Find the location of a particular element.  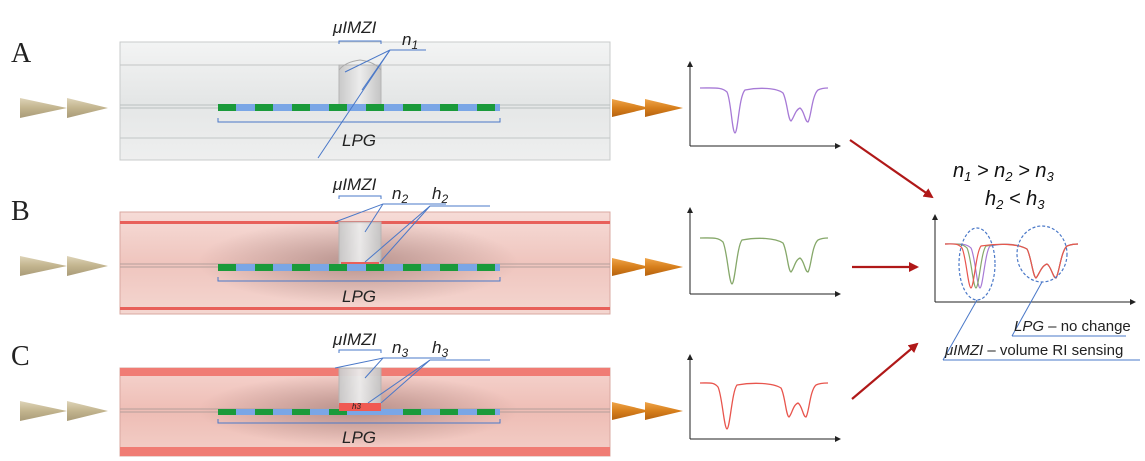

lpg-note: LPG – no change is located at coordinates (1072, 326).